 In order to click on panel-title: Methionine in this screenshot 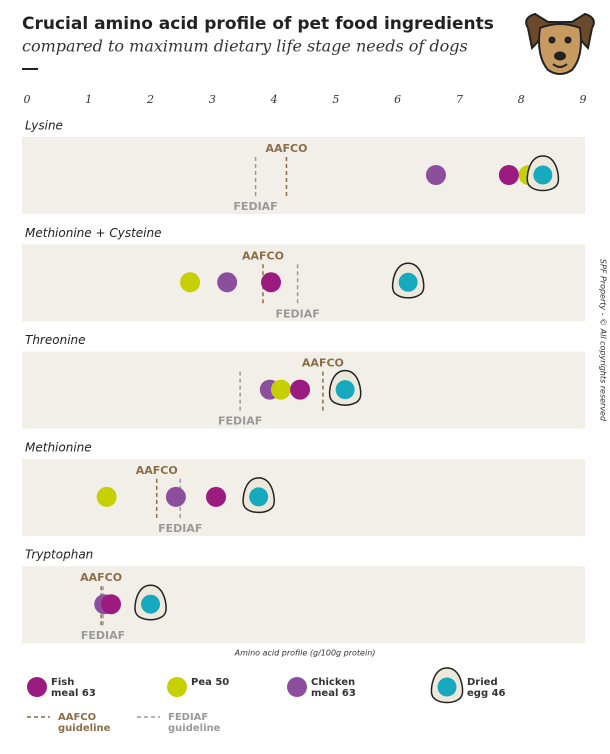, I will do `click(58, 447)`.